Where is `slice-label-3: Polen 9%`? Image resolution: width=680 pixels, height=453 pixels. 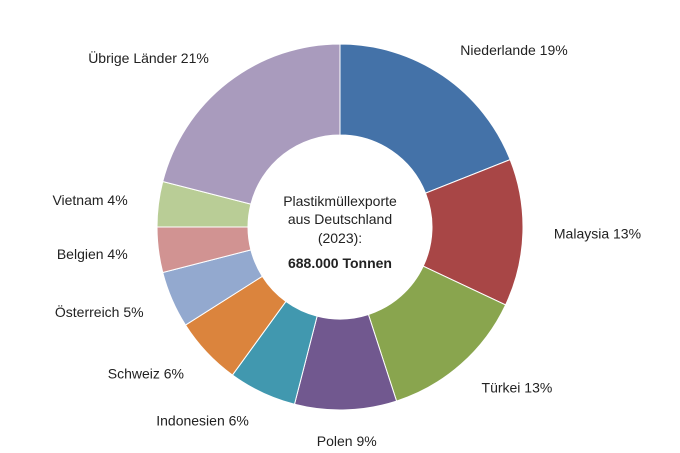
slice-label-3: Polen 9% is located at coordinates (347, 441).